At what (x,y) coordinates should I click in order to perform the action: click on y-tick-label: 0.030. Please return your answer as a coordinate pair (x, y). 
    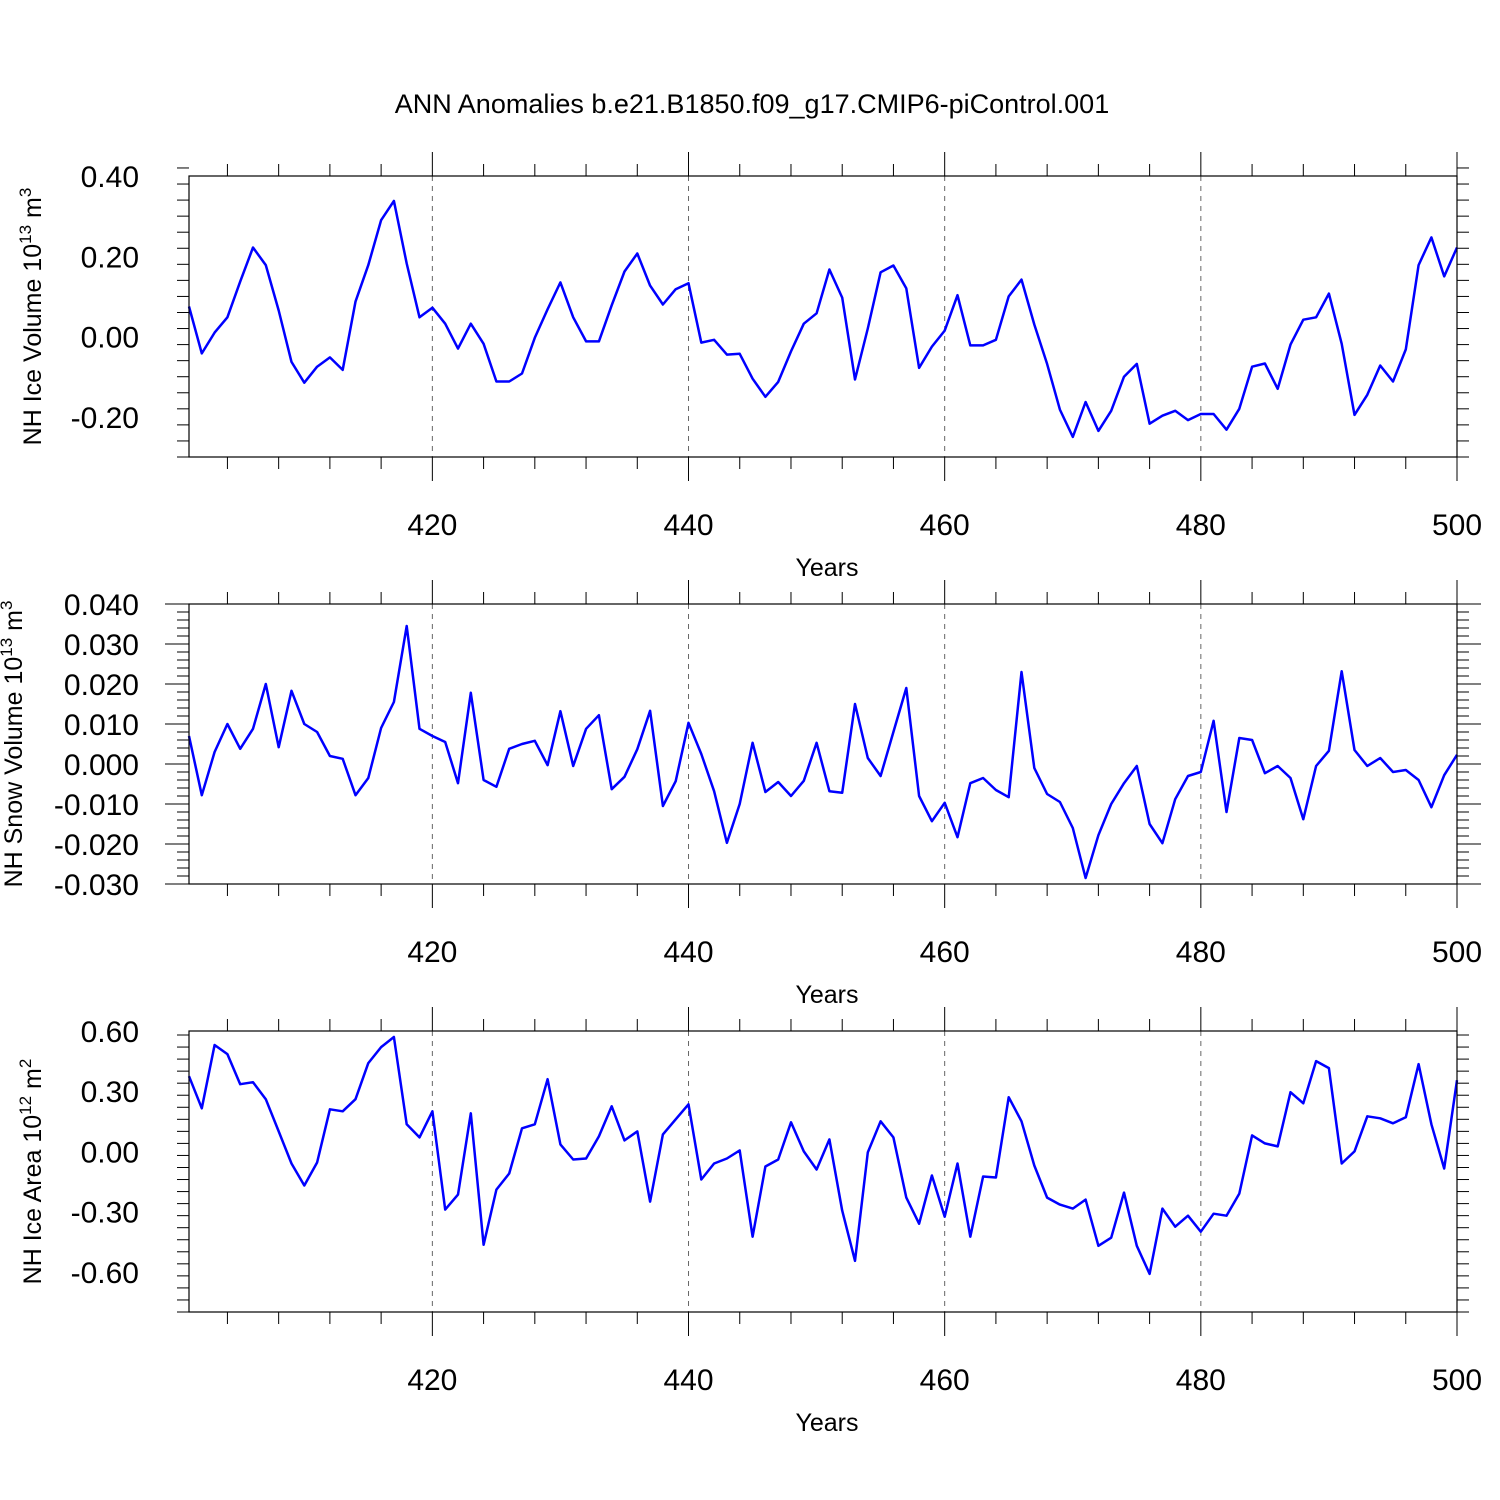
    Looking at the image, I should click on (101, 645).